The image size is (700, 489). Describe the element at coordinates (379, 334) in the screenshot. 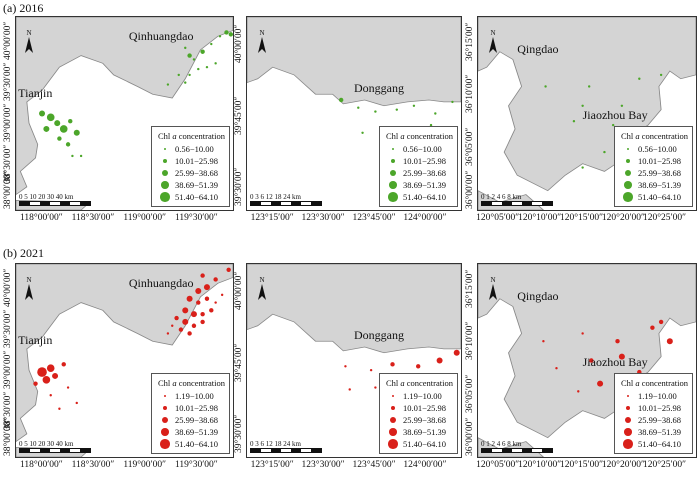

I see `city-label: Donggang` at that location.